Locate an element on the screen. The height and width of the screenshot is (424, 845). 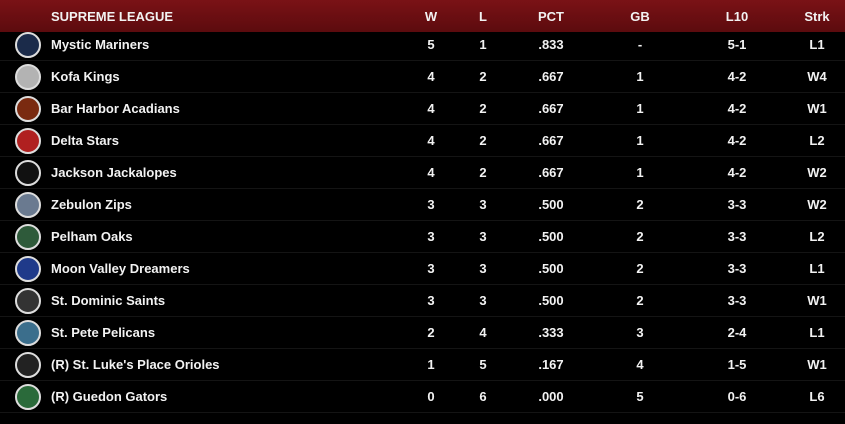
column-header: GB is located at coordinates (640, 16).